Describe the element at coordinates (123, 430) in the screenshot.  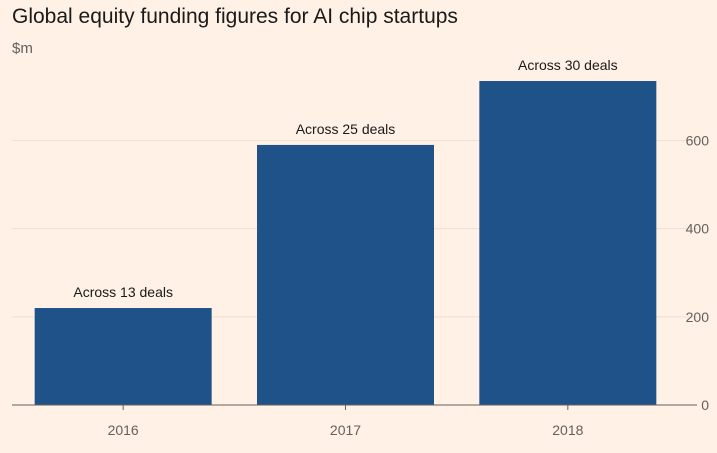
I see `x-tick-label: 2016` at that location.